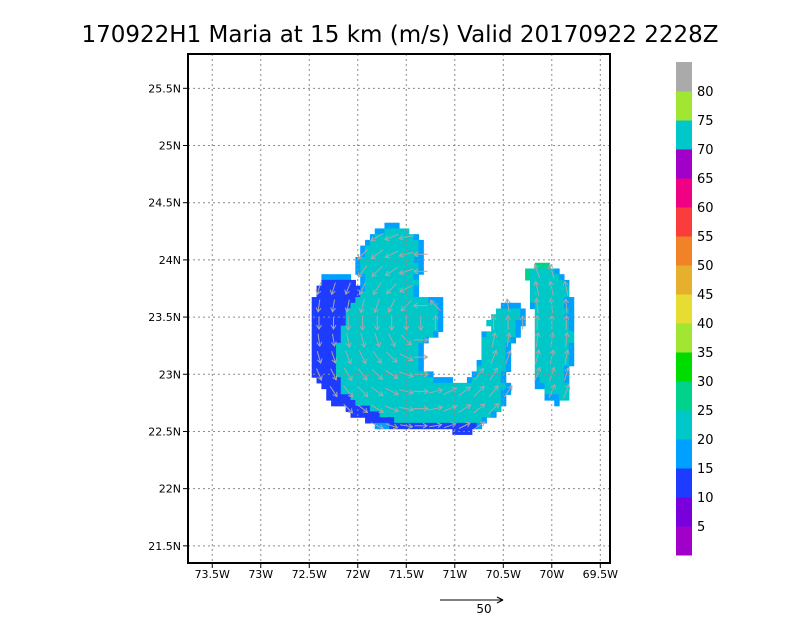 This screenshot has width=800, height=622. I want to click on colorbar-swatch, so click(684, 483).